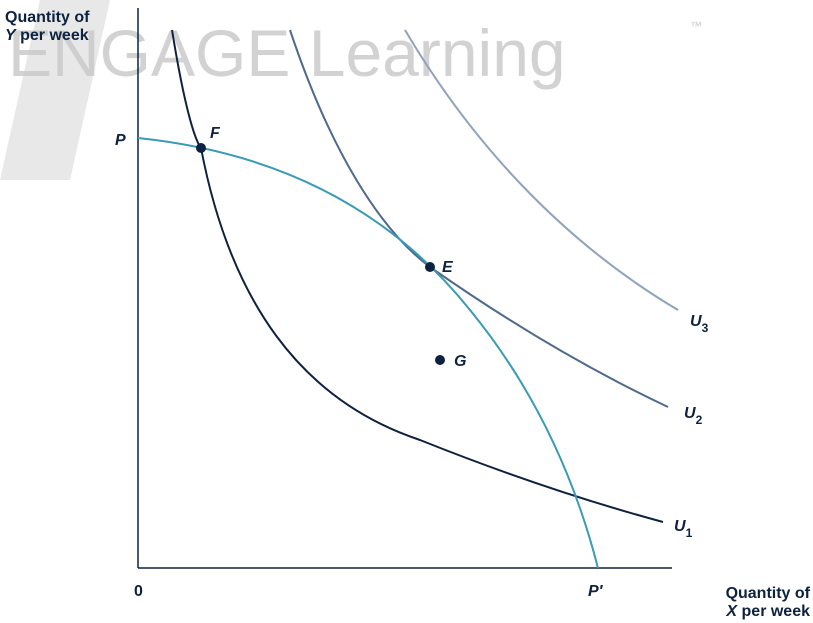 The image size is (813, 623). Describe the element at coordinates (460, 361) in the screenshot. I see `point-label: G` at that location.